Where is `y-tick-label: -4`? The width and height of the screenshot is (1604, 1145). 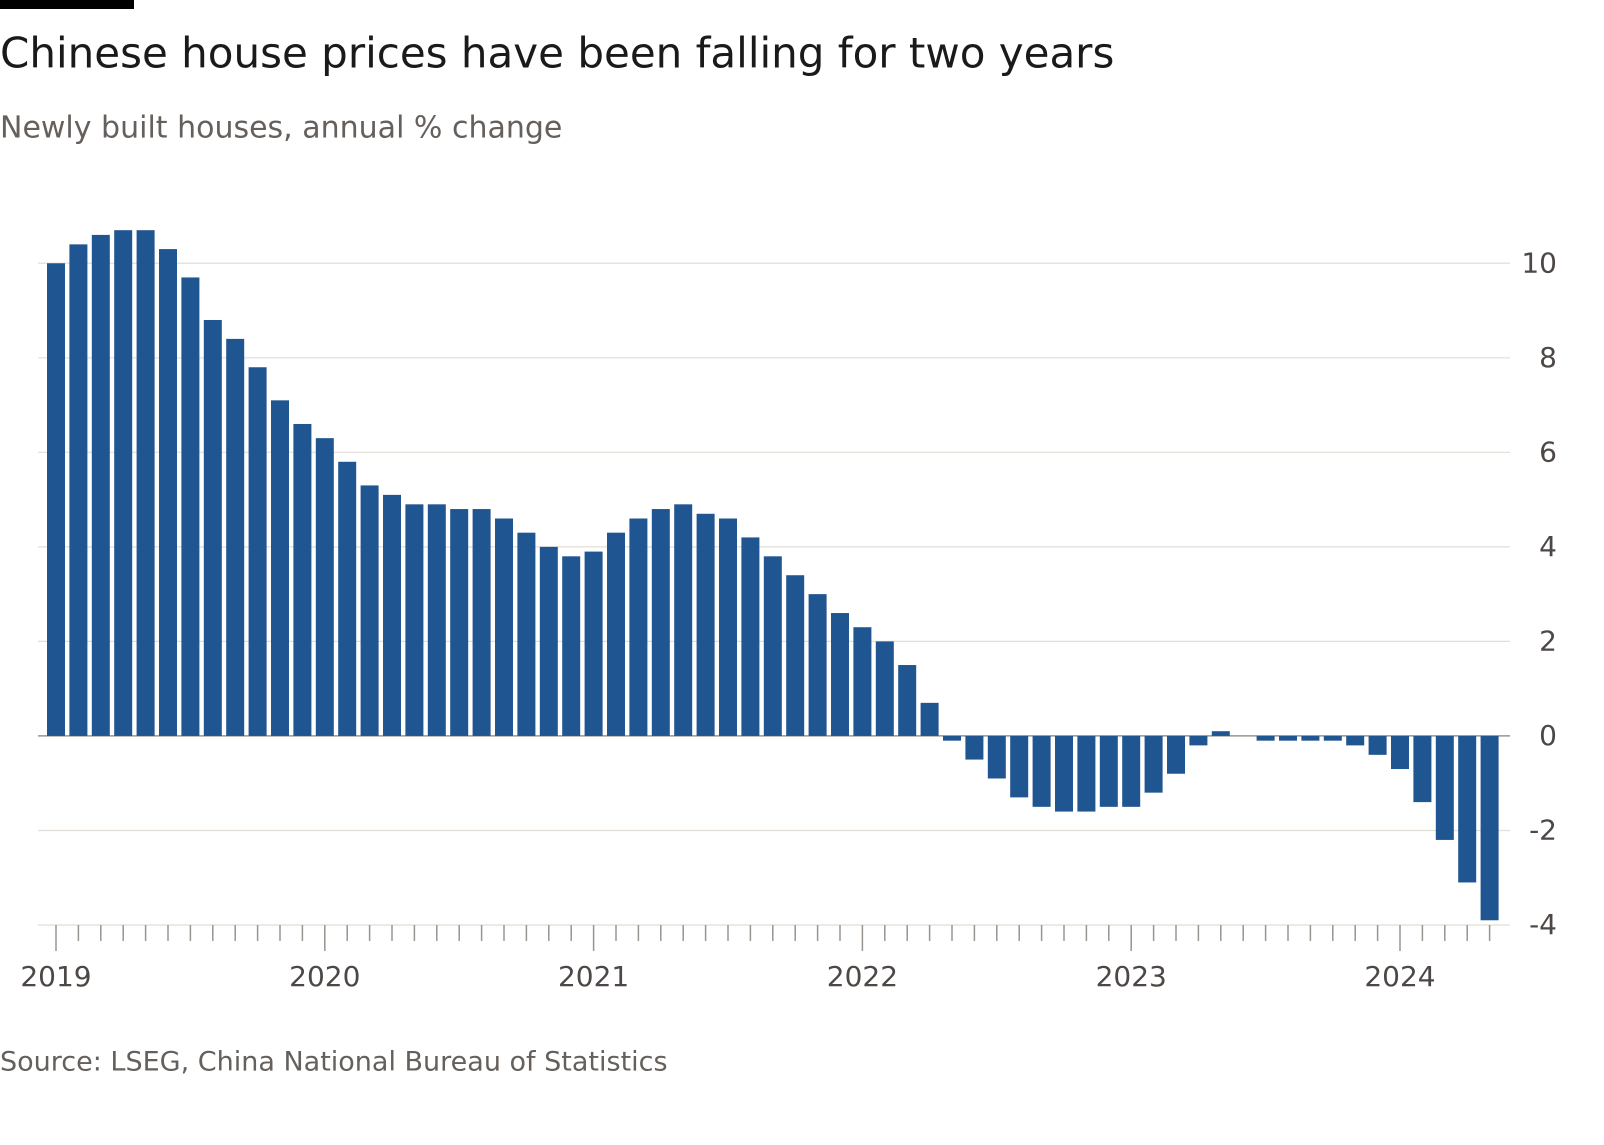 y-tick-label: -4 is located at coordinates (1543, 924).